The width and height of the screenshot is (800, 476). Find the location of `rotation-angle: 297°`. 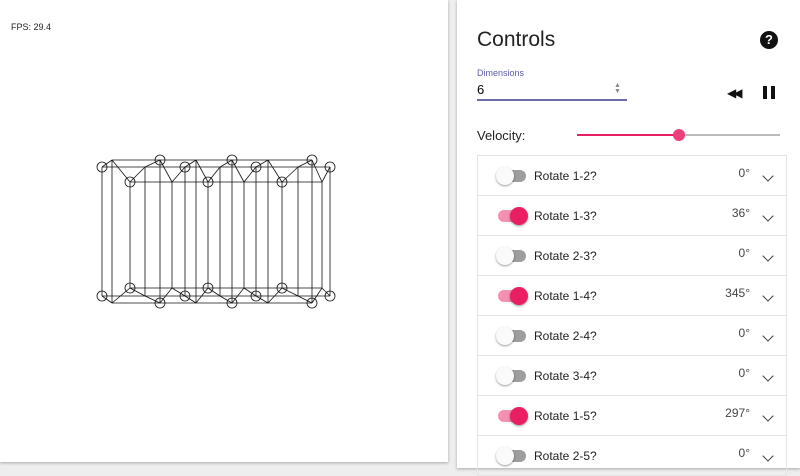

rotation-angle: 297° is located at coordinates (737, 413).